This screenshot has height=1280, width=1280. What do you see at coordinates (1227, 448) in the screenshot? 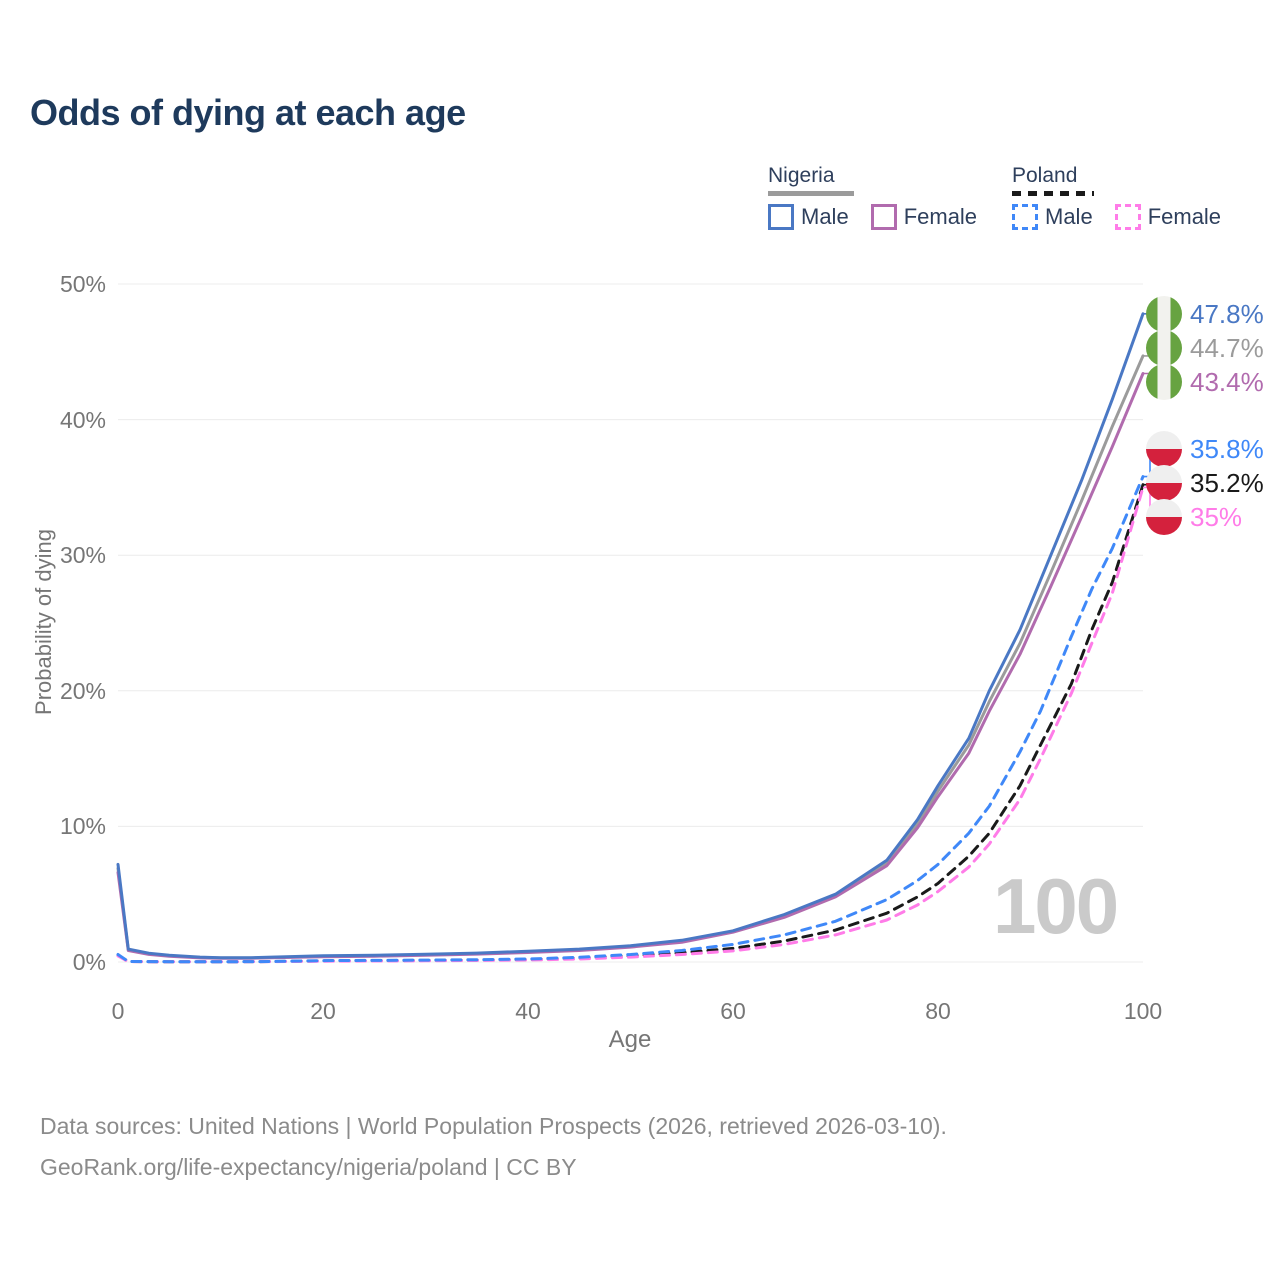
I see `end-value-poland-male: 35.8%` at bounding box center [1227, 448].